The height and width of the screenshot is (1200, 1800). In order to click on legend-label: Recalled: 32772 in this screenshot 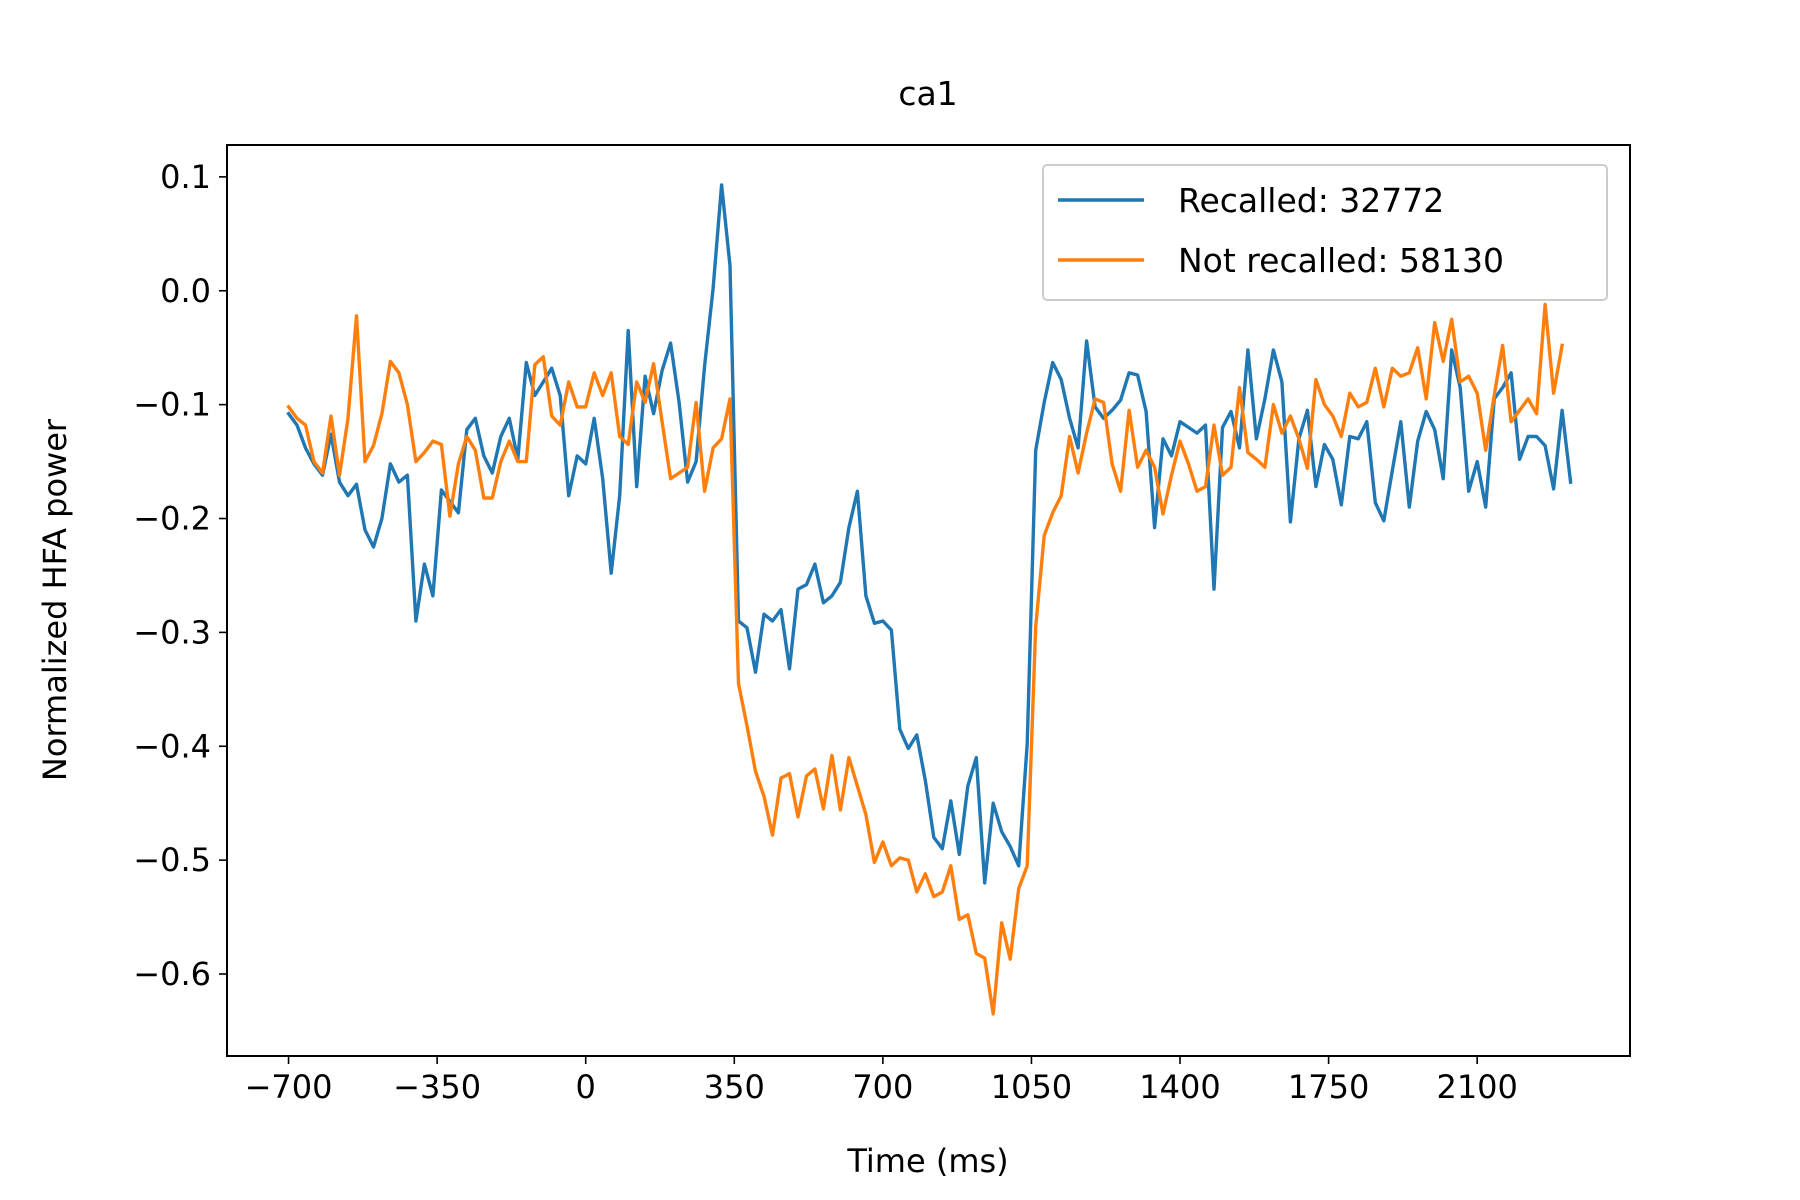, I will do `click(1311, 200)`.